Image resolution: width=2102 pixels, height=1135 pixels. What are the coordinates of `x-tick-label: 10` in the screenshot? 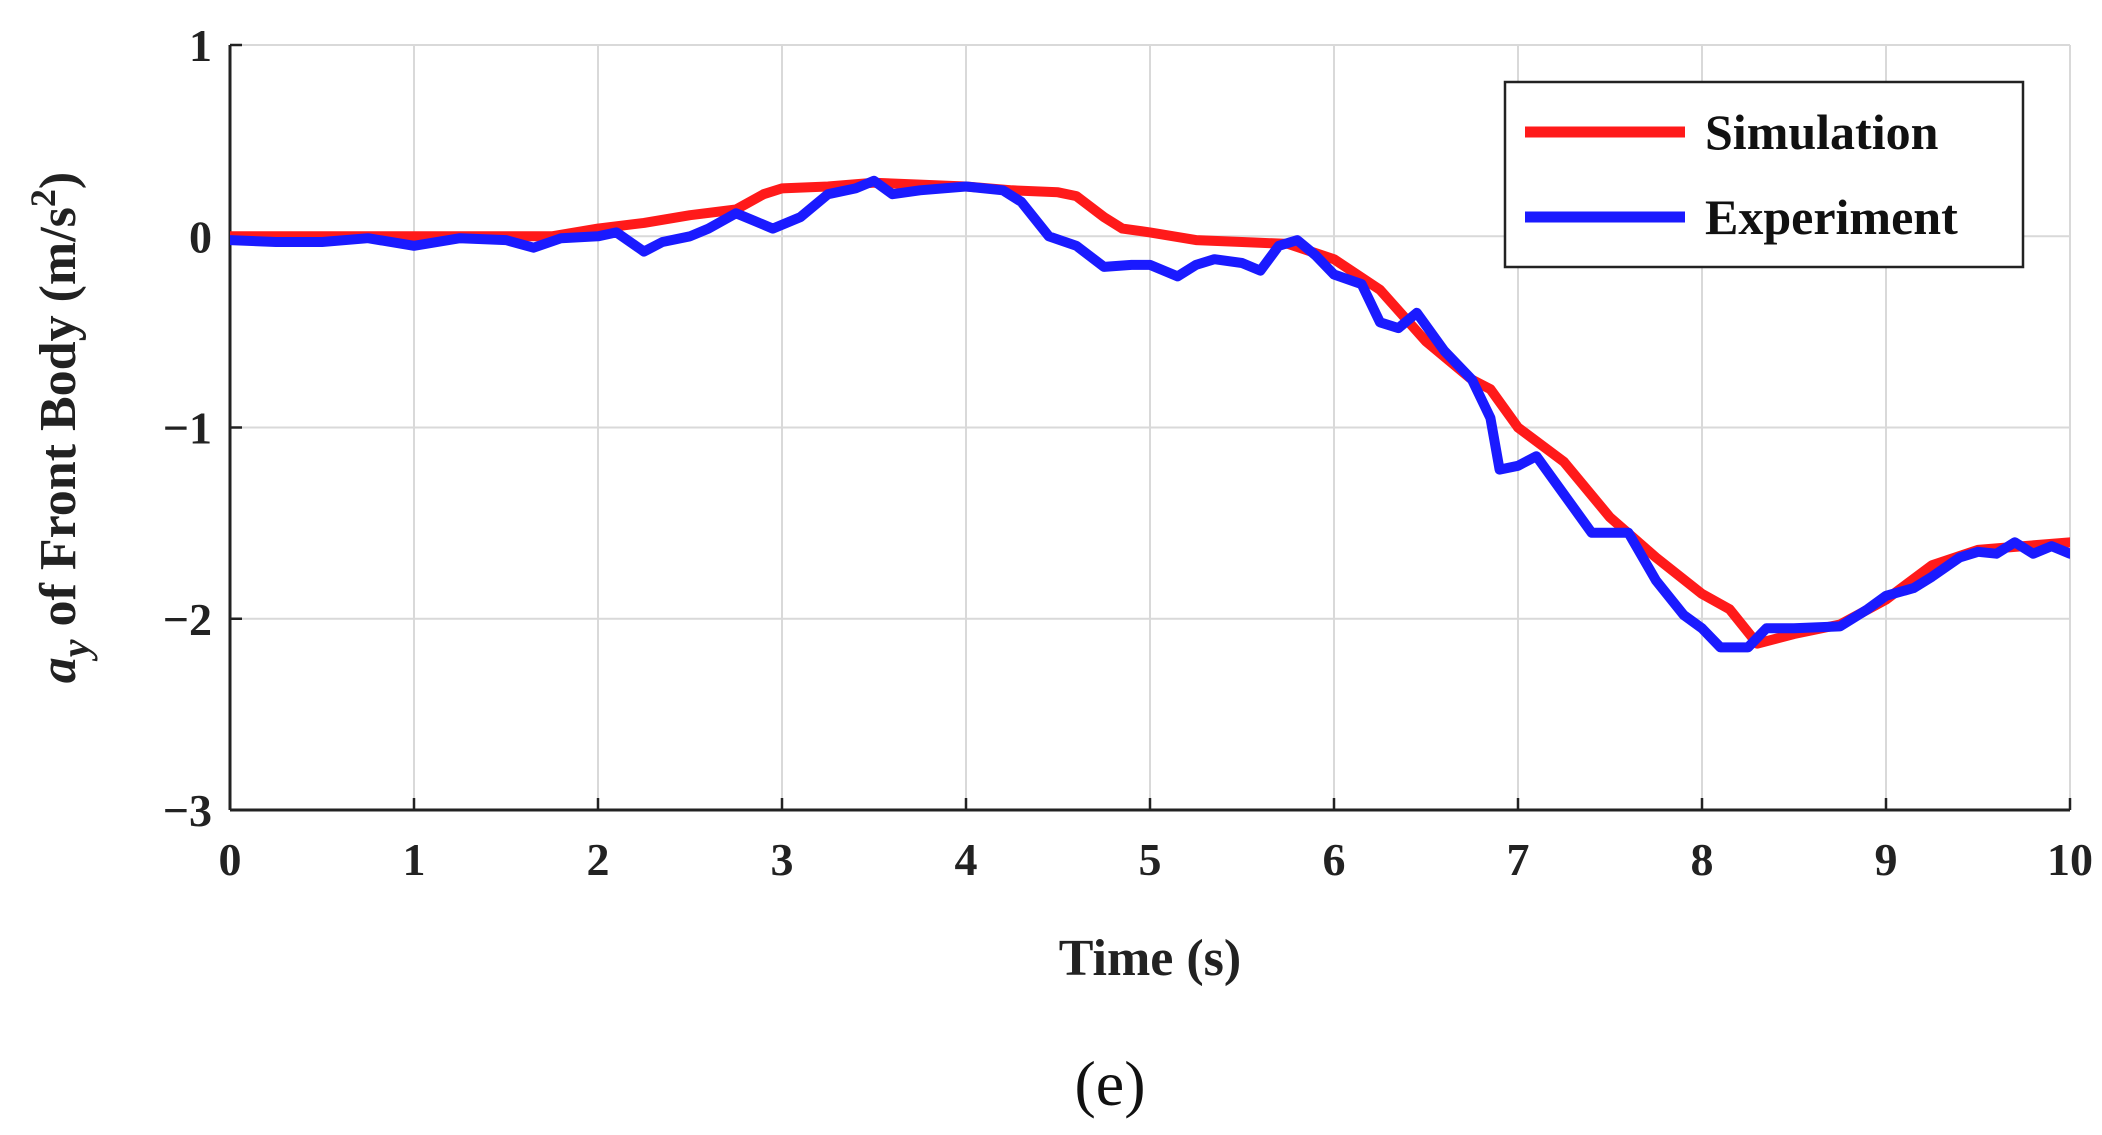 It's located at (2070, 859).